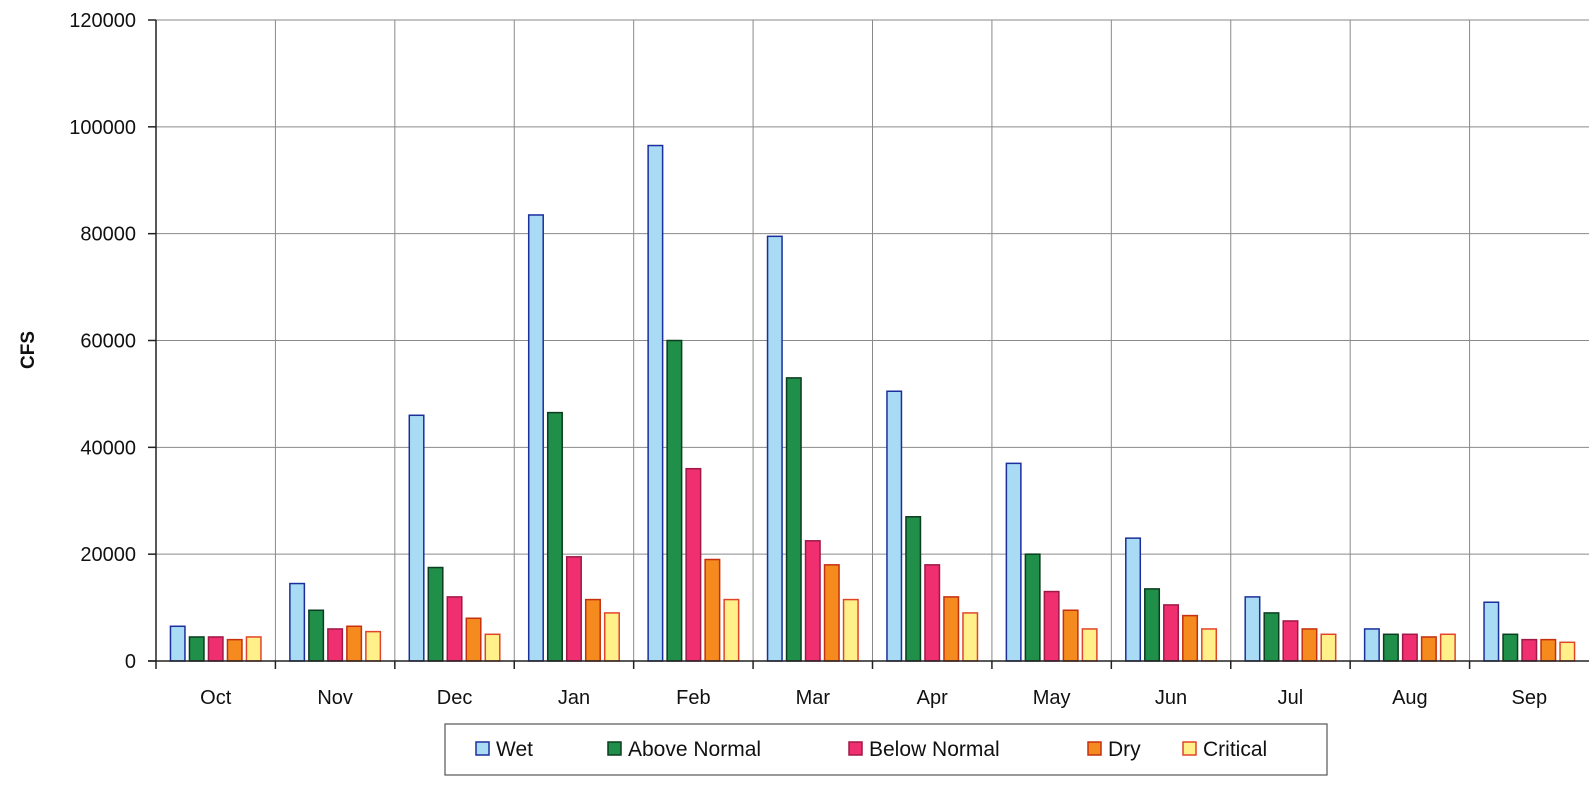 The width and height of the screenshot is (1589, 786). I want to click on y-tick-labels: 0 20000 40000 60000 80000 100000 120000, so click(102, 341).